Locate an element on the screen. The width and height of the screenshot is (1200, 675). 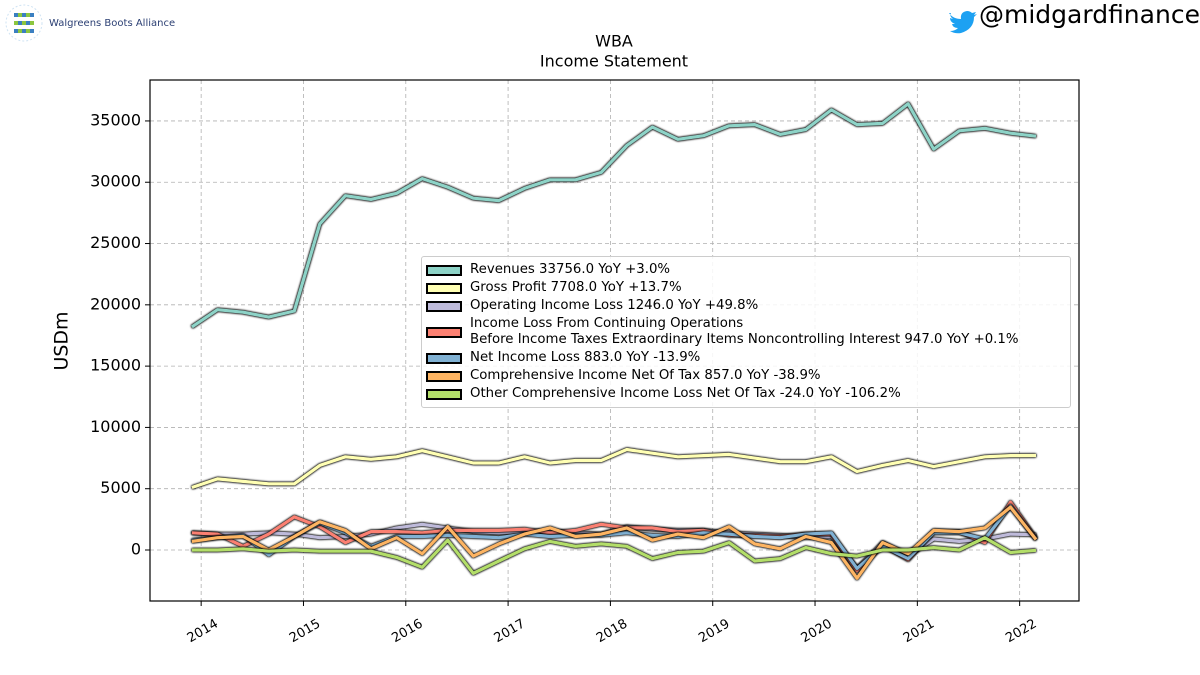
legend-item: Revenues 33756.0 YoY +3.0% is located at coordinates (746, 270).